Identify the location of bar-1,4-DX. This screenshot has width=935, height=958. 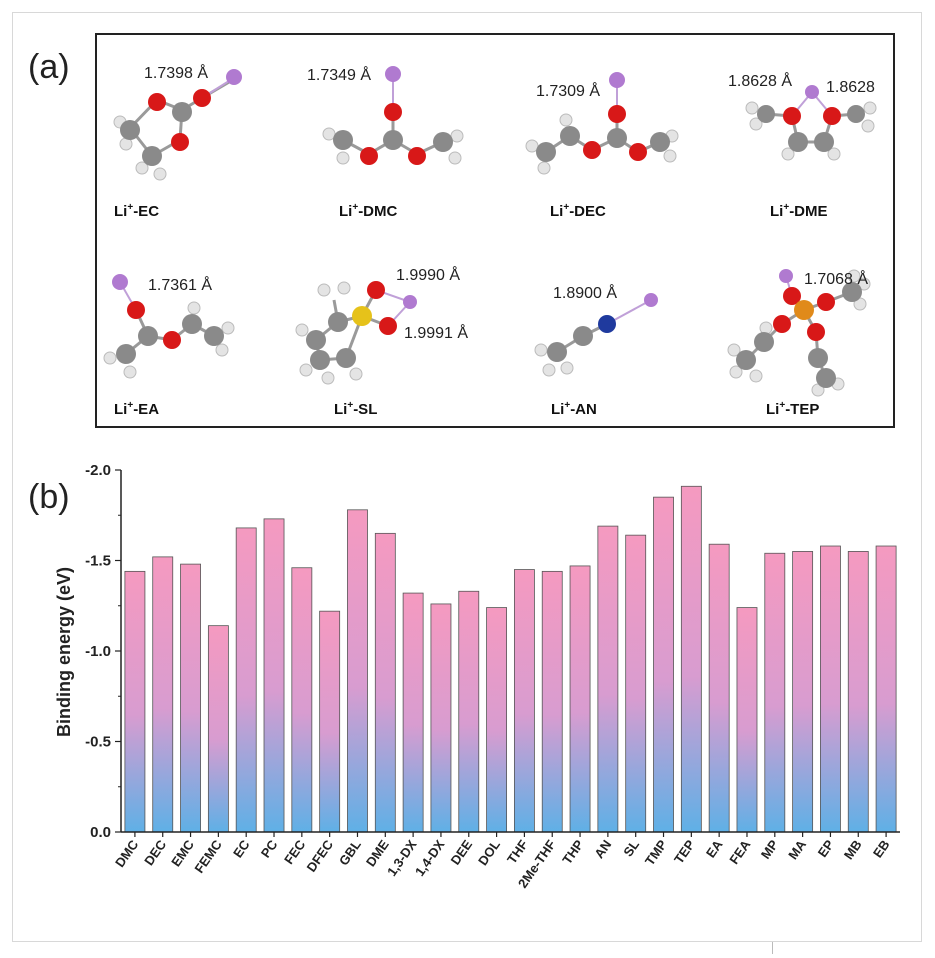
(441, 718).